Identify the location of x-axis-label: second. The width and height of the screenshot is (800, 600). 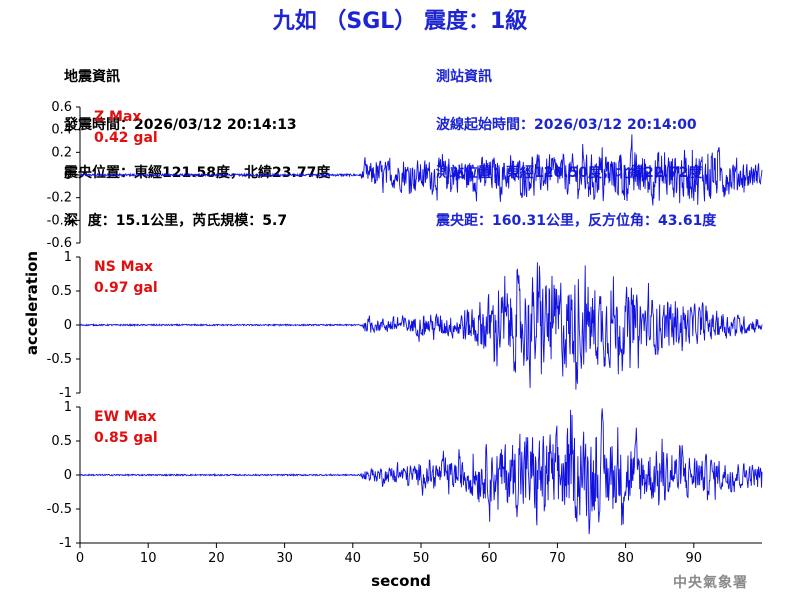
(401, 581).